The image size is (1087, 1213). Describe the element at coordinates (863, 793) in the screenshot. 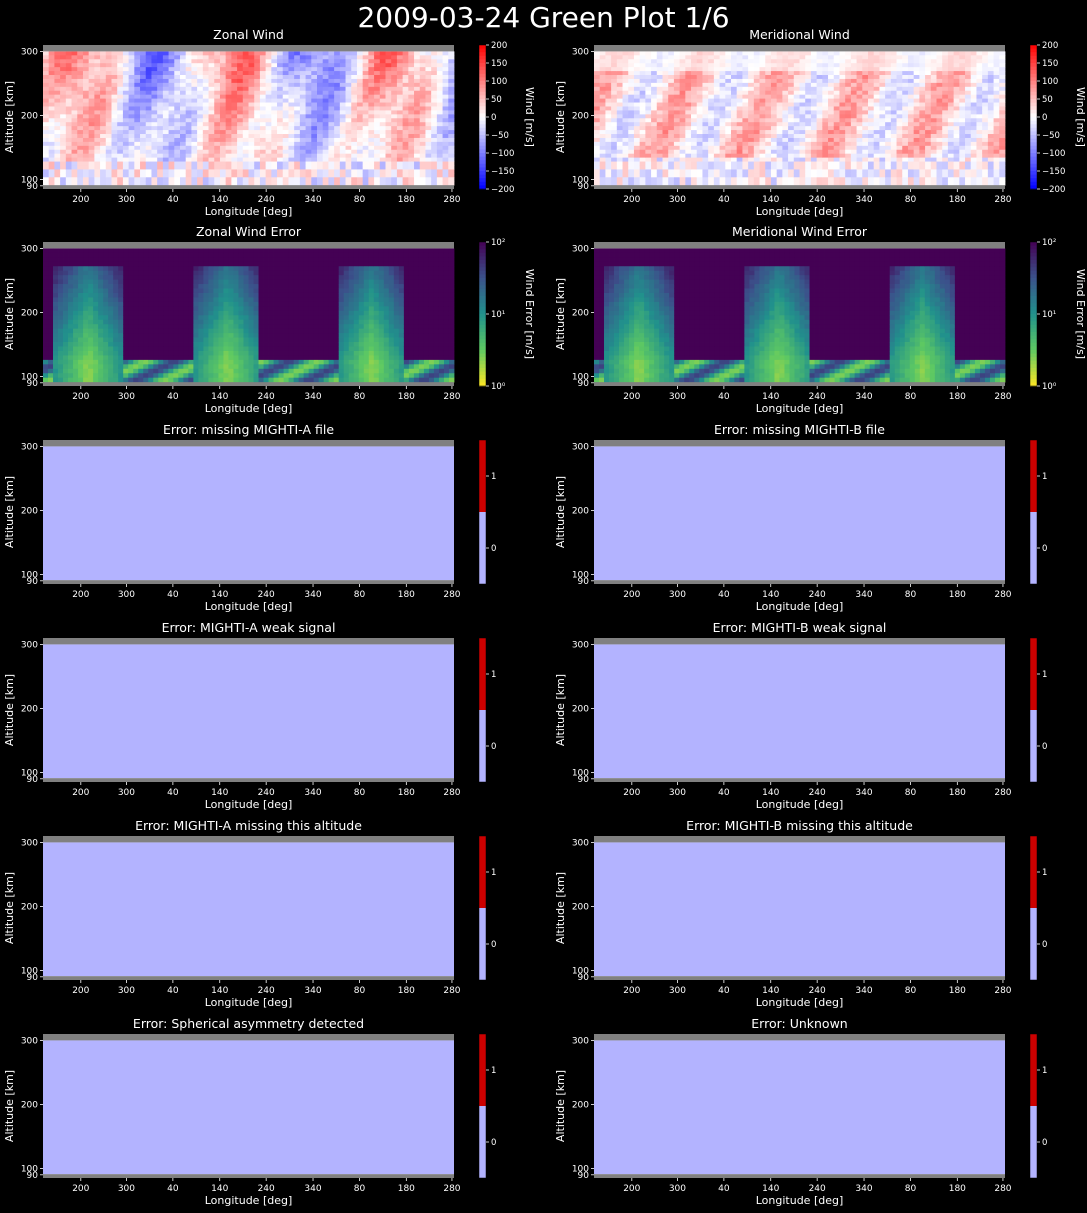

I see `x-tick-label: 340` at that location.